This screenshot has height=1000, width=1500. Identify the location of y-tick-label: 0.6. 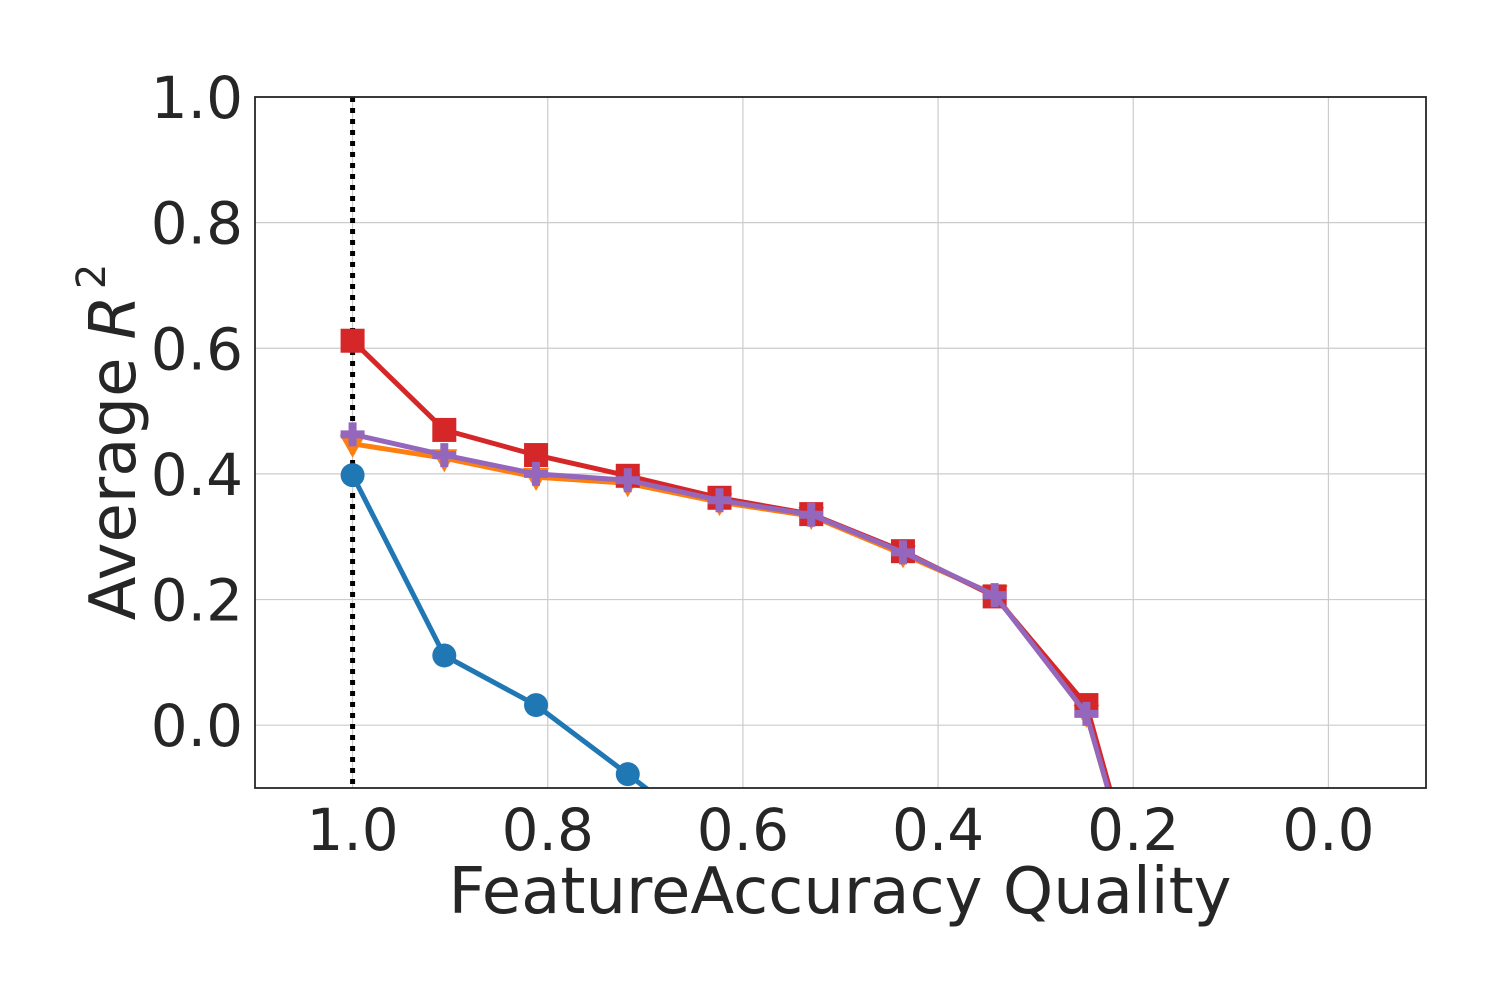
(197, 349).